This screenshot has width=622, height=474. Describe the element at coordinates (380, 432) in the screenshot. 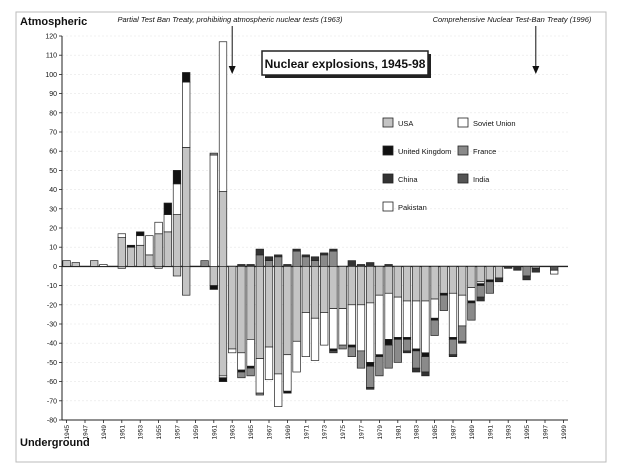

I see `x-tick-label: 1979` at that location.